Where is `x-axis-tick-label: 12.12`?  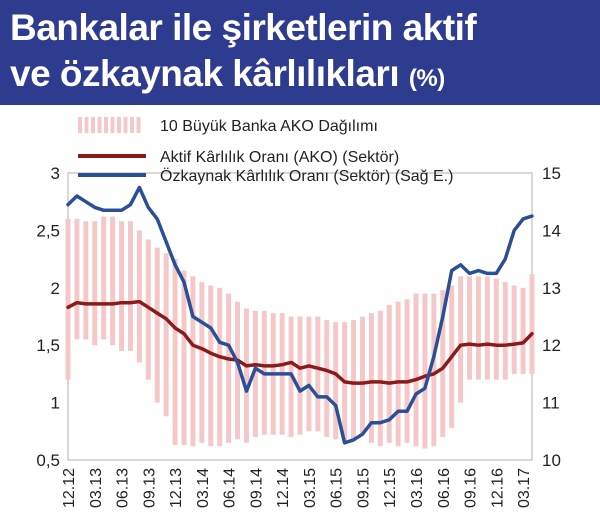 x-axis-tick-label: 12.12 is located at coordinates (69, 488).